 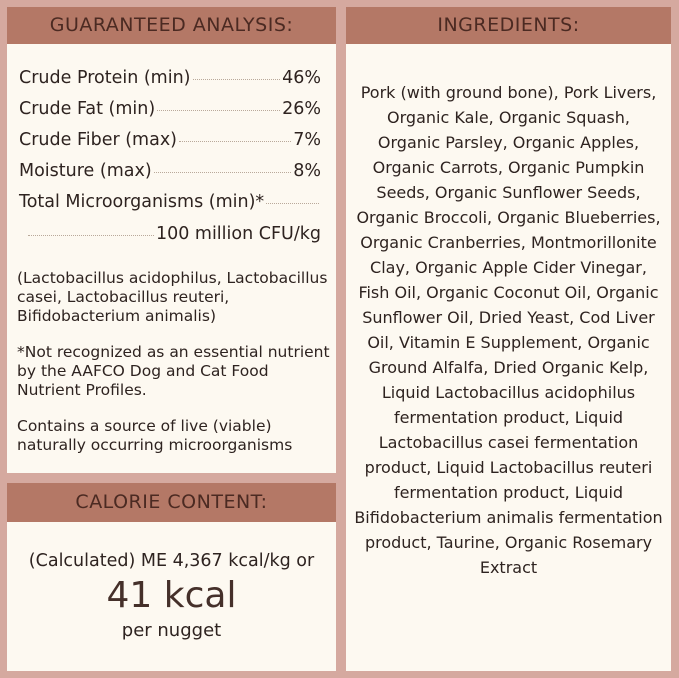 What do you see at coordinates (301, 78) in the screenshot?
I see `row-value: 46%` at bounding box center [301, 78].